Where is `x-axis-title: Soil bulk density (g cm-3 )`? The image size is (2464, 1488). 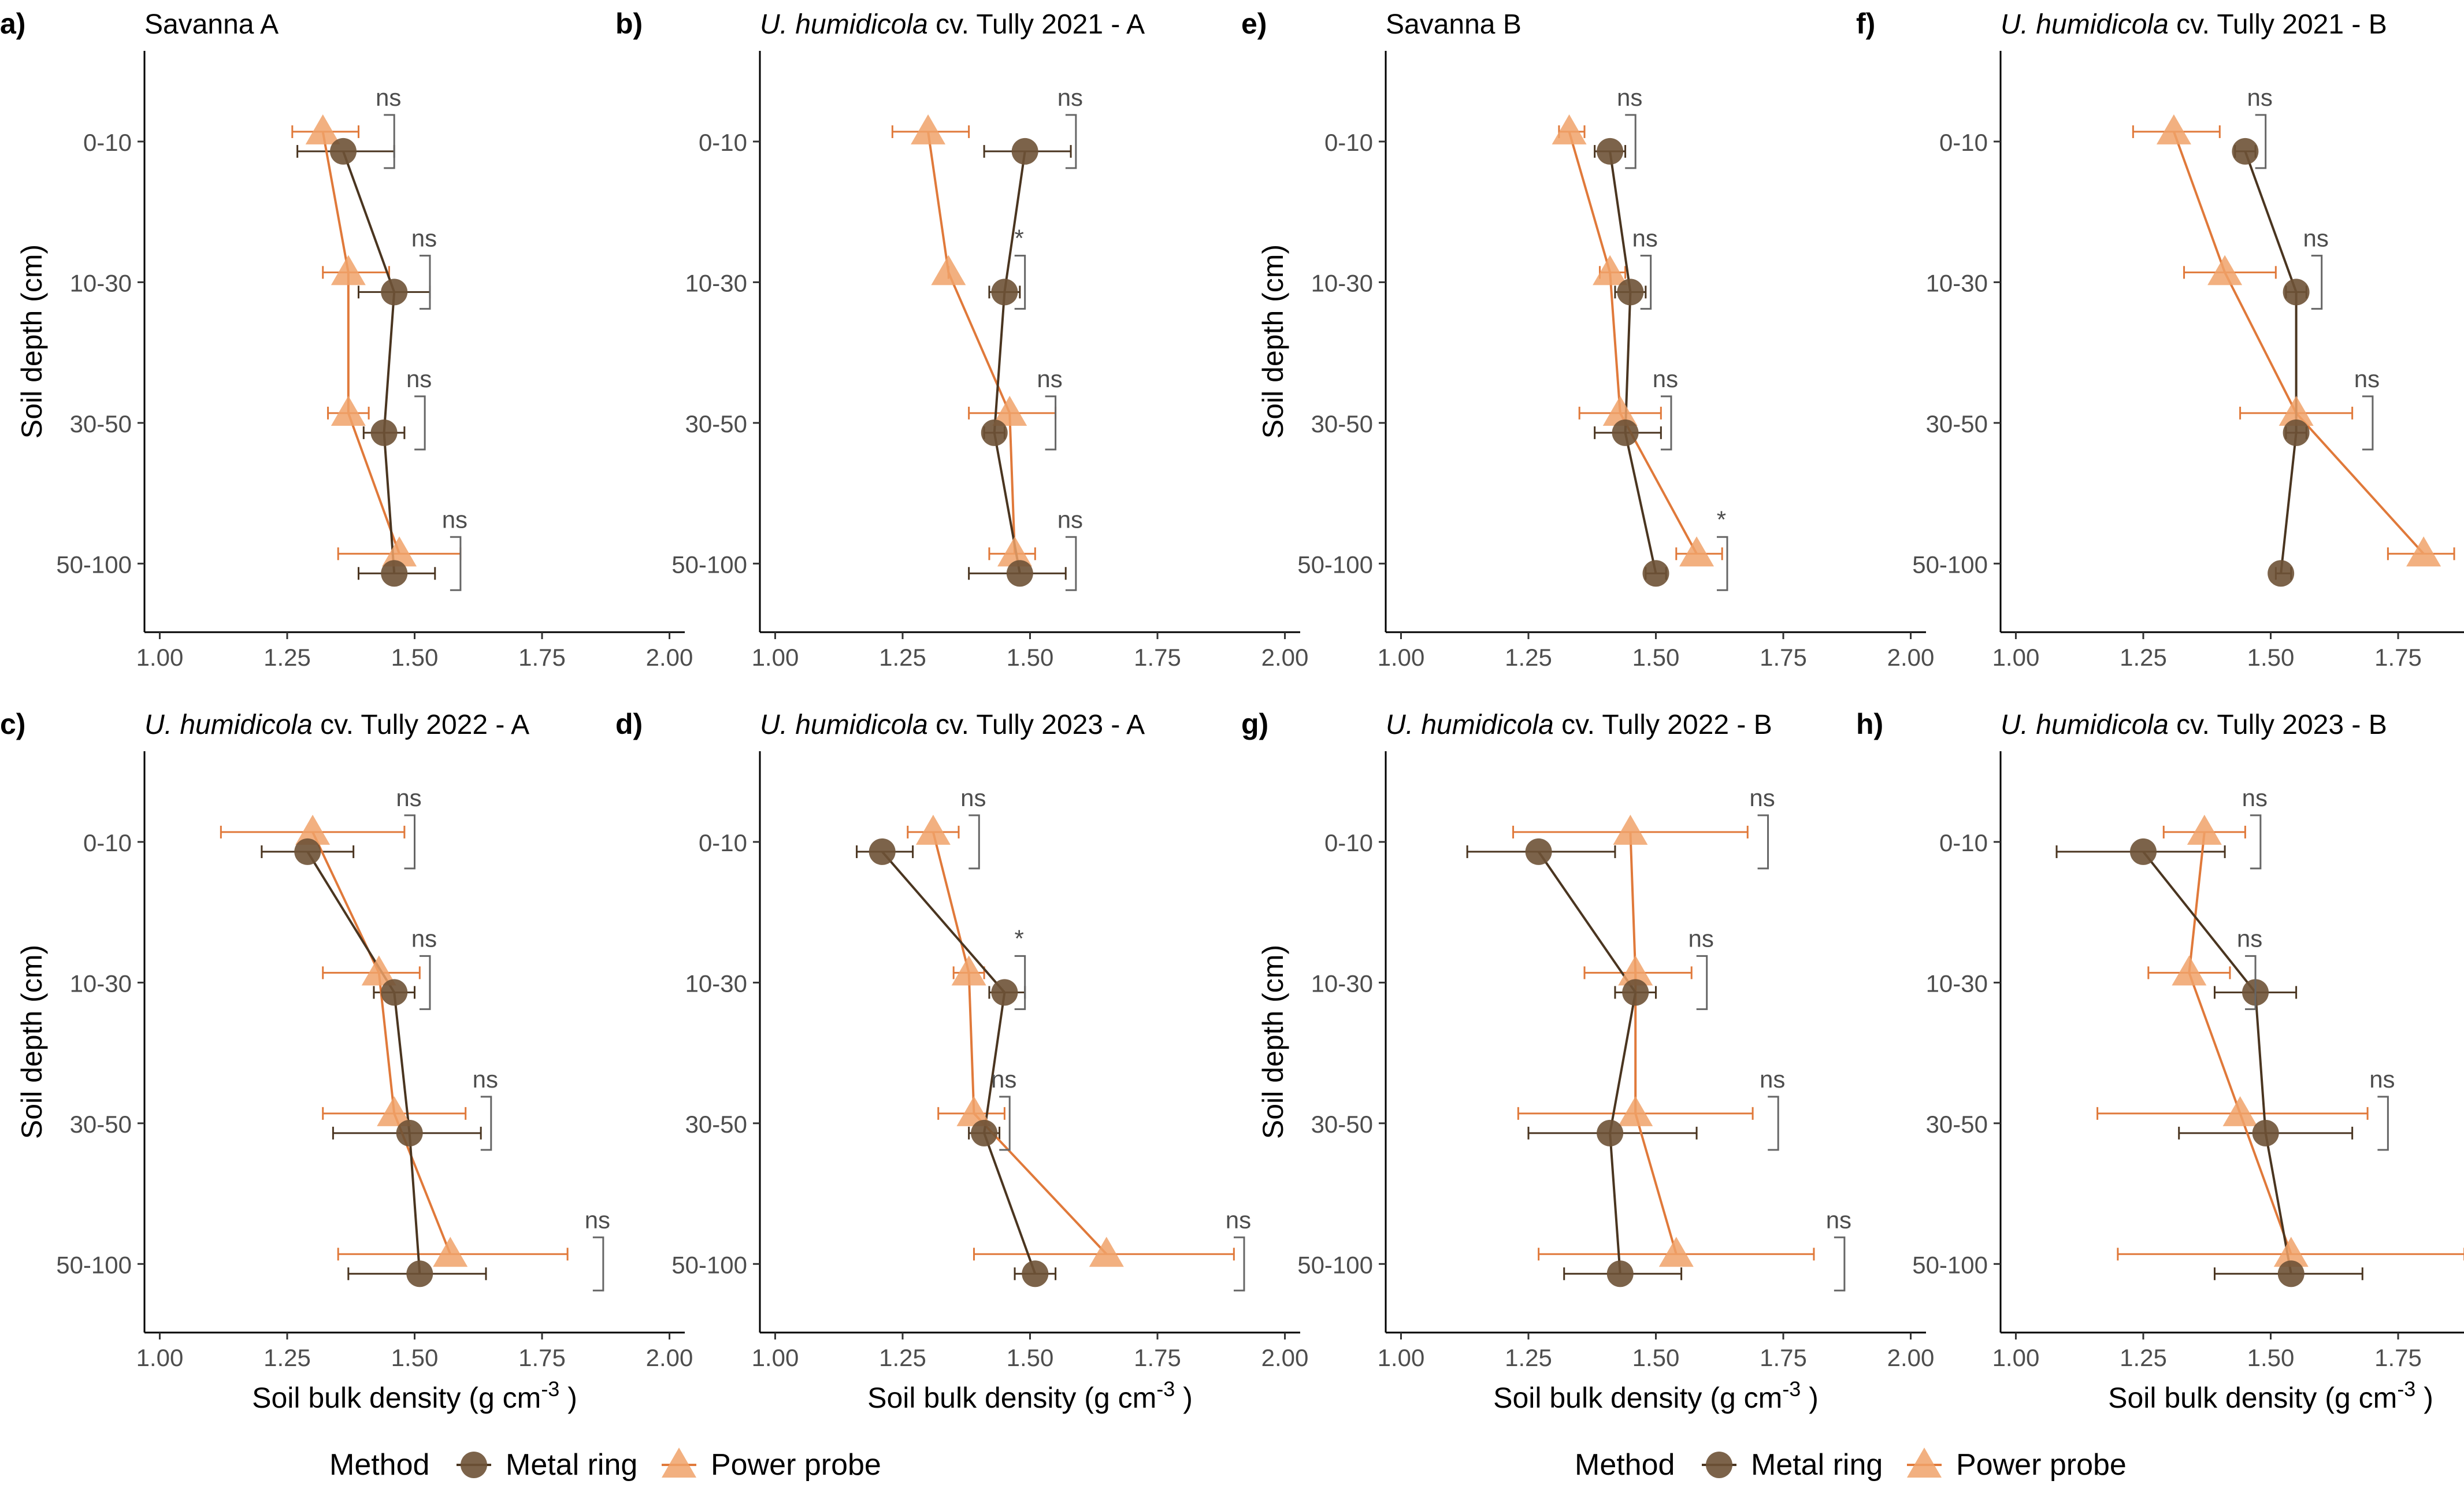 x-axis-title: Soil bulk density (g cm-3 ) is located at coordinates (1030, 1395).